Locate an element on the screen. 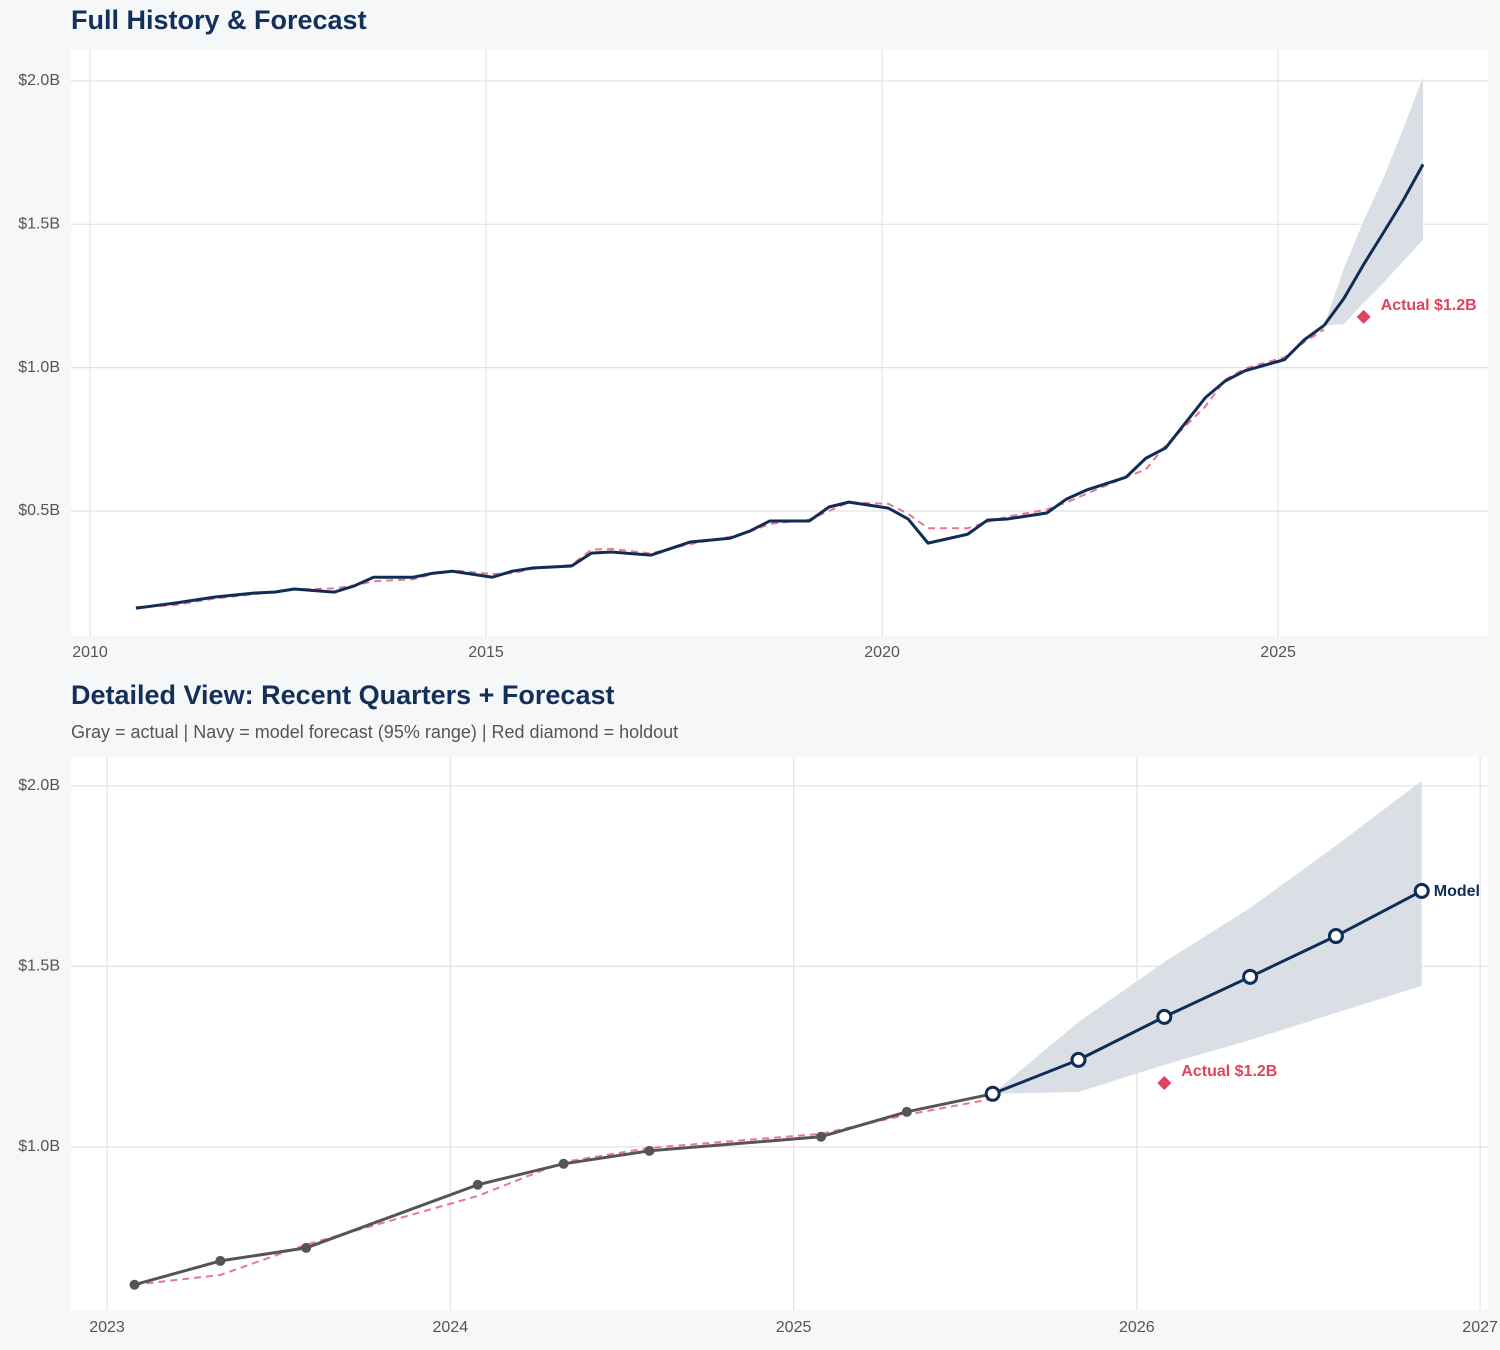 Image resolution: width=1500 pixels, height=1350 pixels. x-tick-label: 2023 is located at coordinates (107, 1327).